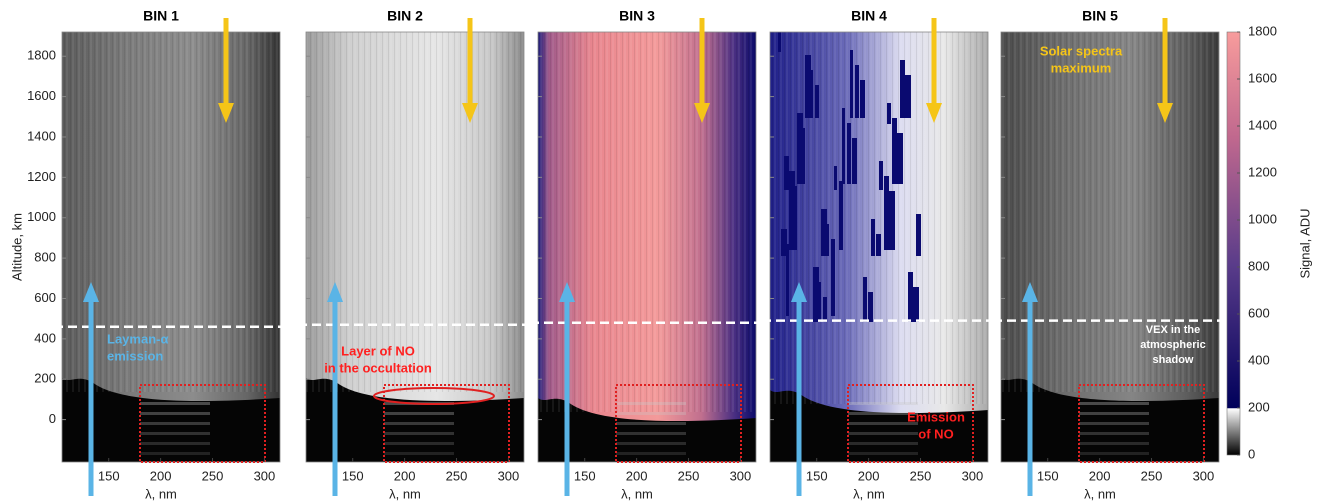 This screenshot has height=504, width=1323. Describe the element at coordinates (1262, 218) in the screenshot. I see `colorbar-tick-label: 1000` at that location.